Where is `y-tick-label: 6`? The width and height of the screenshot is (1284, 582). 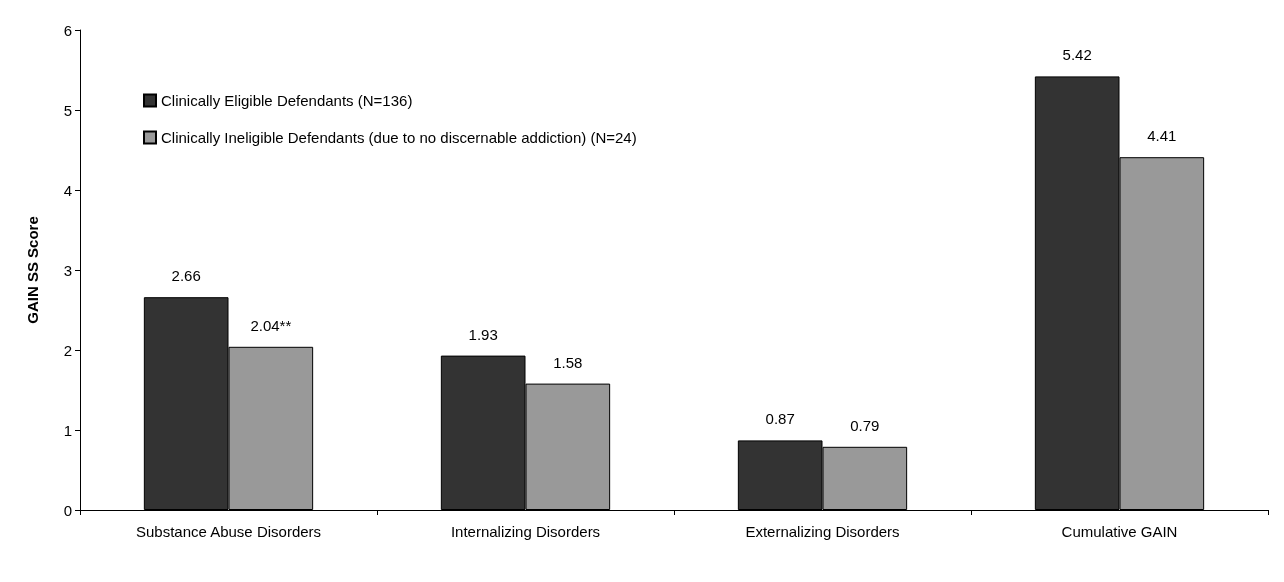
y-tick-label: 6 is located at coordinates (67, 30).